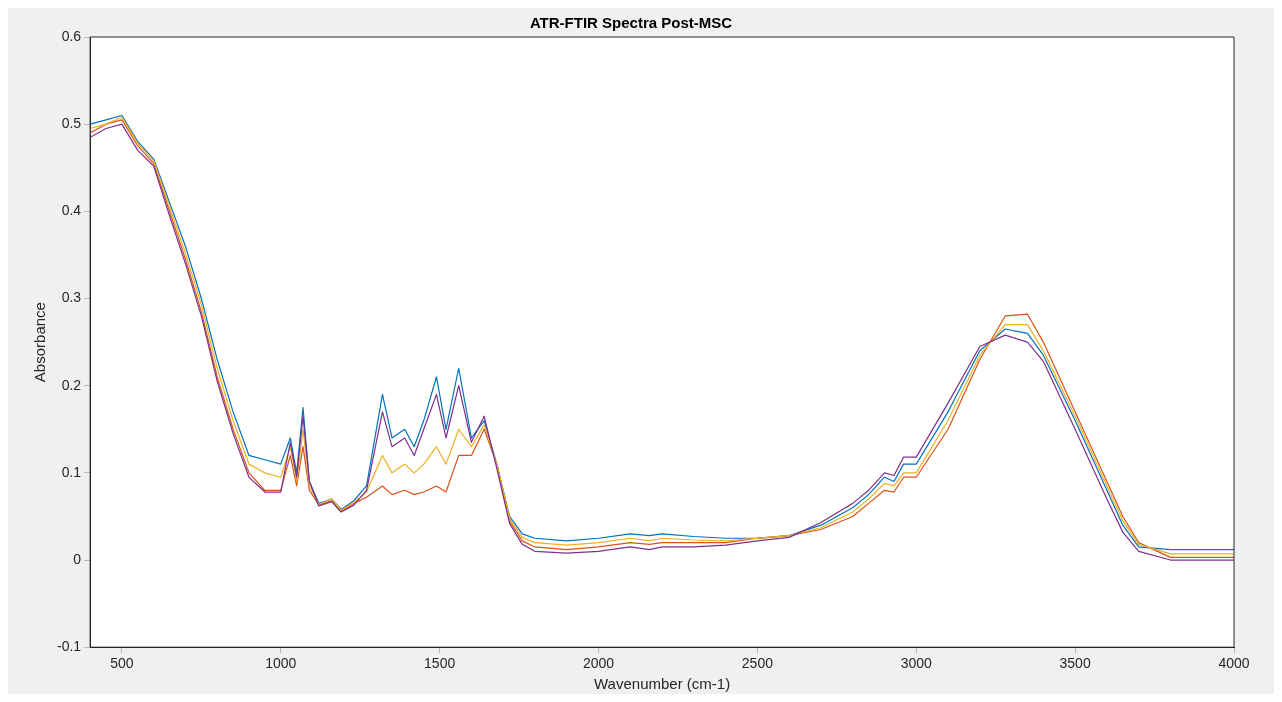 This screenshot has height=702, width=1282. I want to click on x-tick-label: 1000, so click(281, 663).